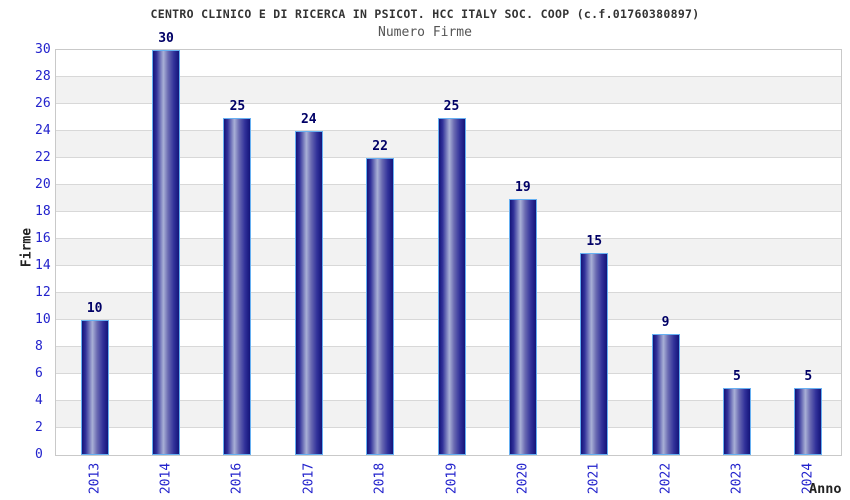 The height and width of the screenshot is (500, 850). Describe the element at coordinates (451, 286) in the screenshot. I see `bar-2019` at that location.